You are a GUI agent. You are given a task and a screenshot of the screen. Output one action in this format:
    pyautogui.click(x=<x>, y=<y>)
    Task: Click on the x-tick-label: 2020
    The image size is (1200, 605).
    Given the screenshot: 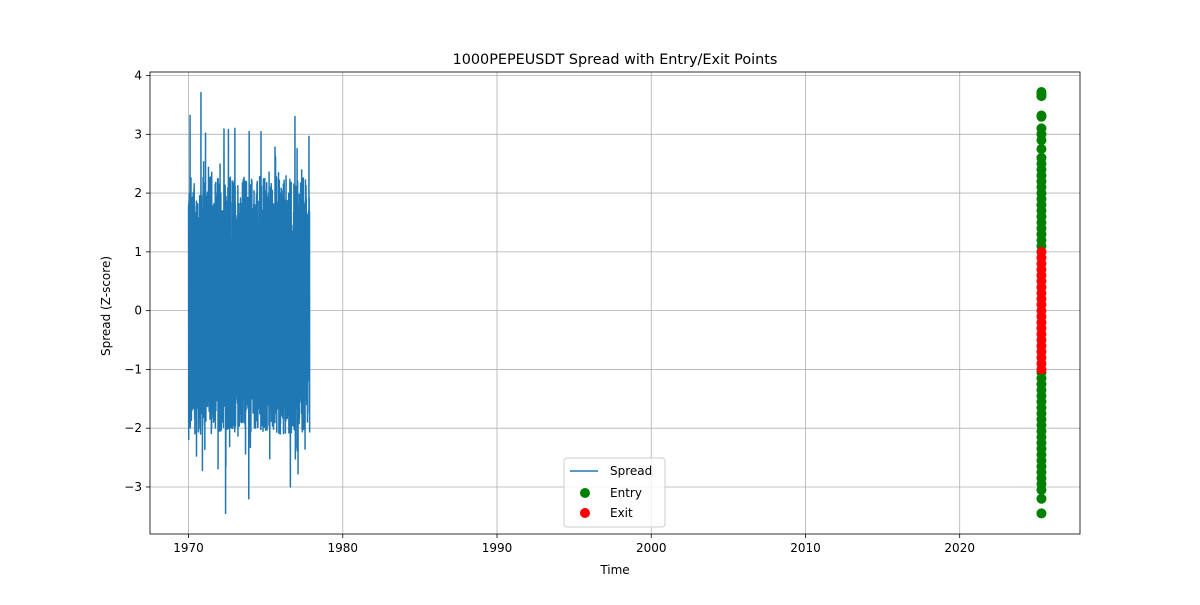 What is the action you would take?
    pyautogui.click(x=959, y=548)
    